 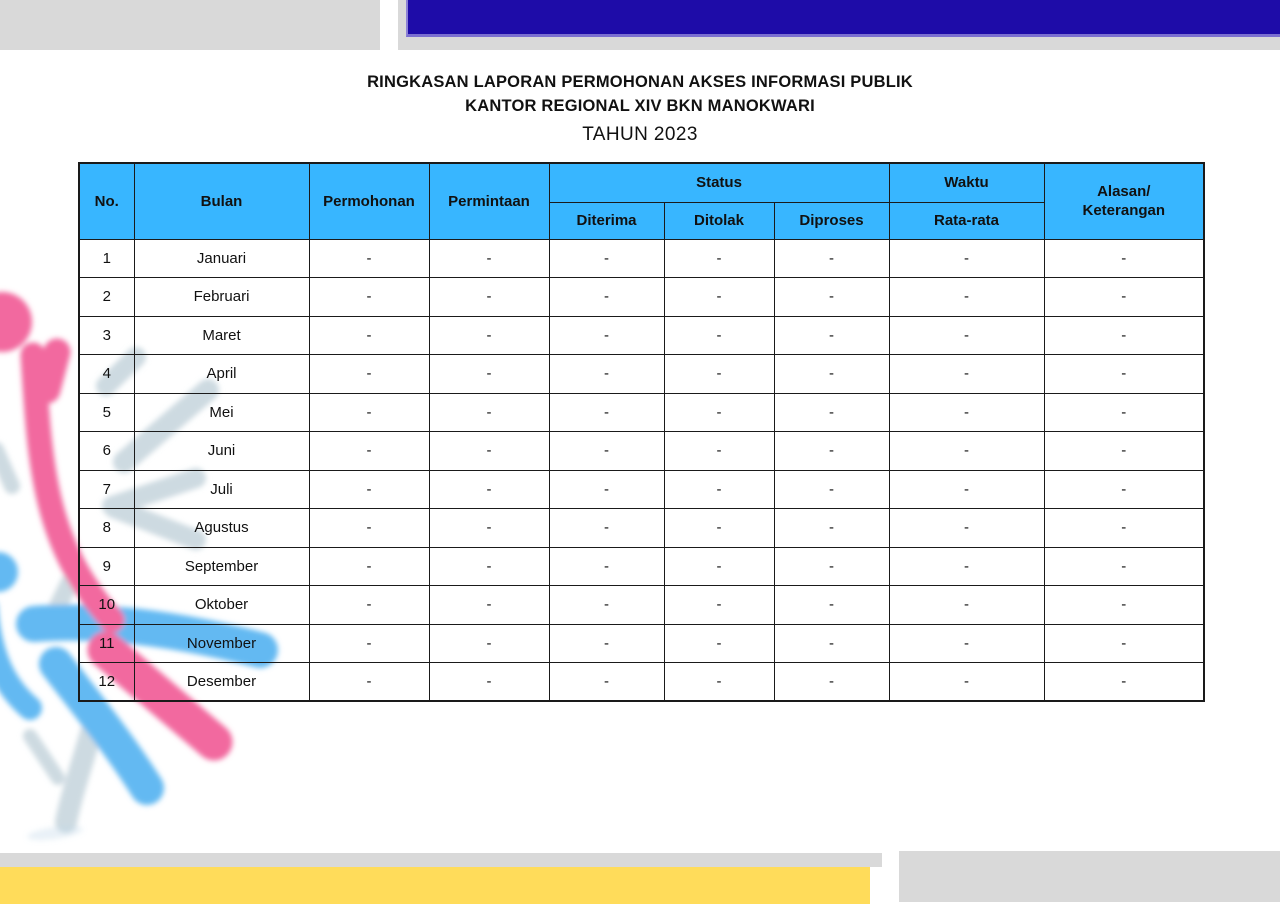 I want to click on cell-bulan: Mei, so click(x=221, y=412).